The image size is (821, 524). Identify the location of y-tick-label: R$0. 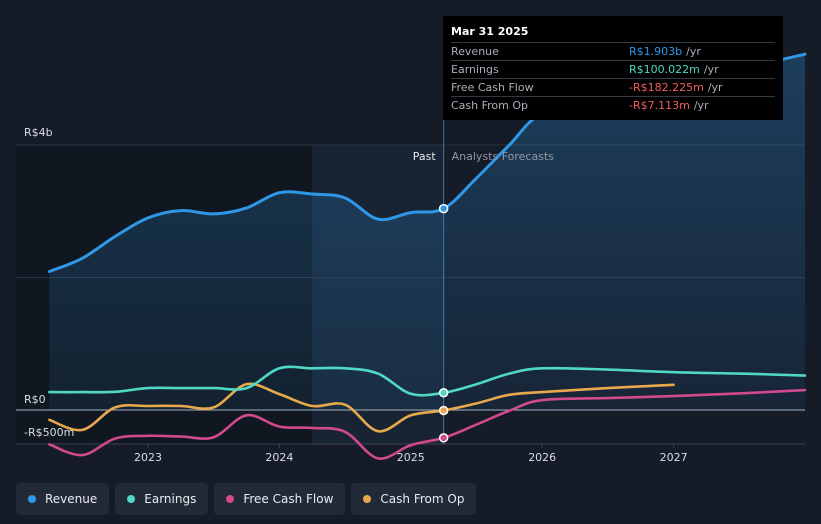
(35, 399).